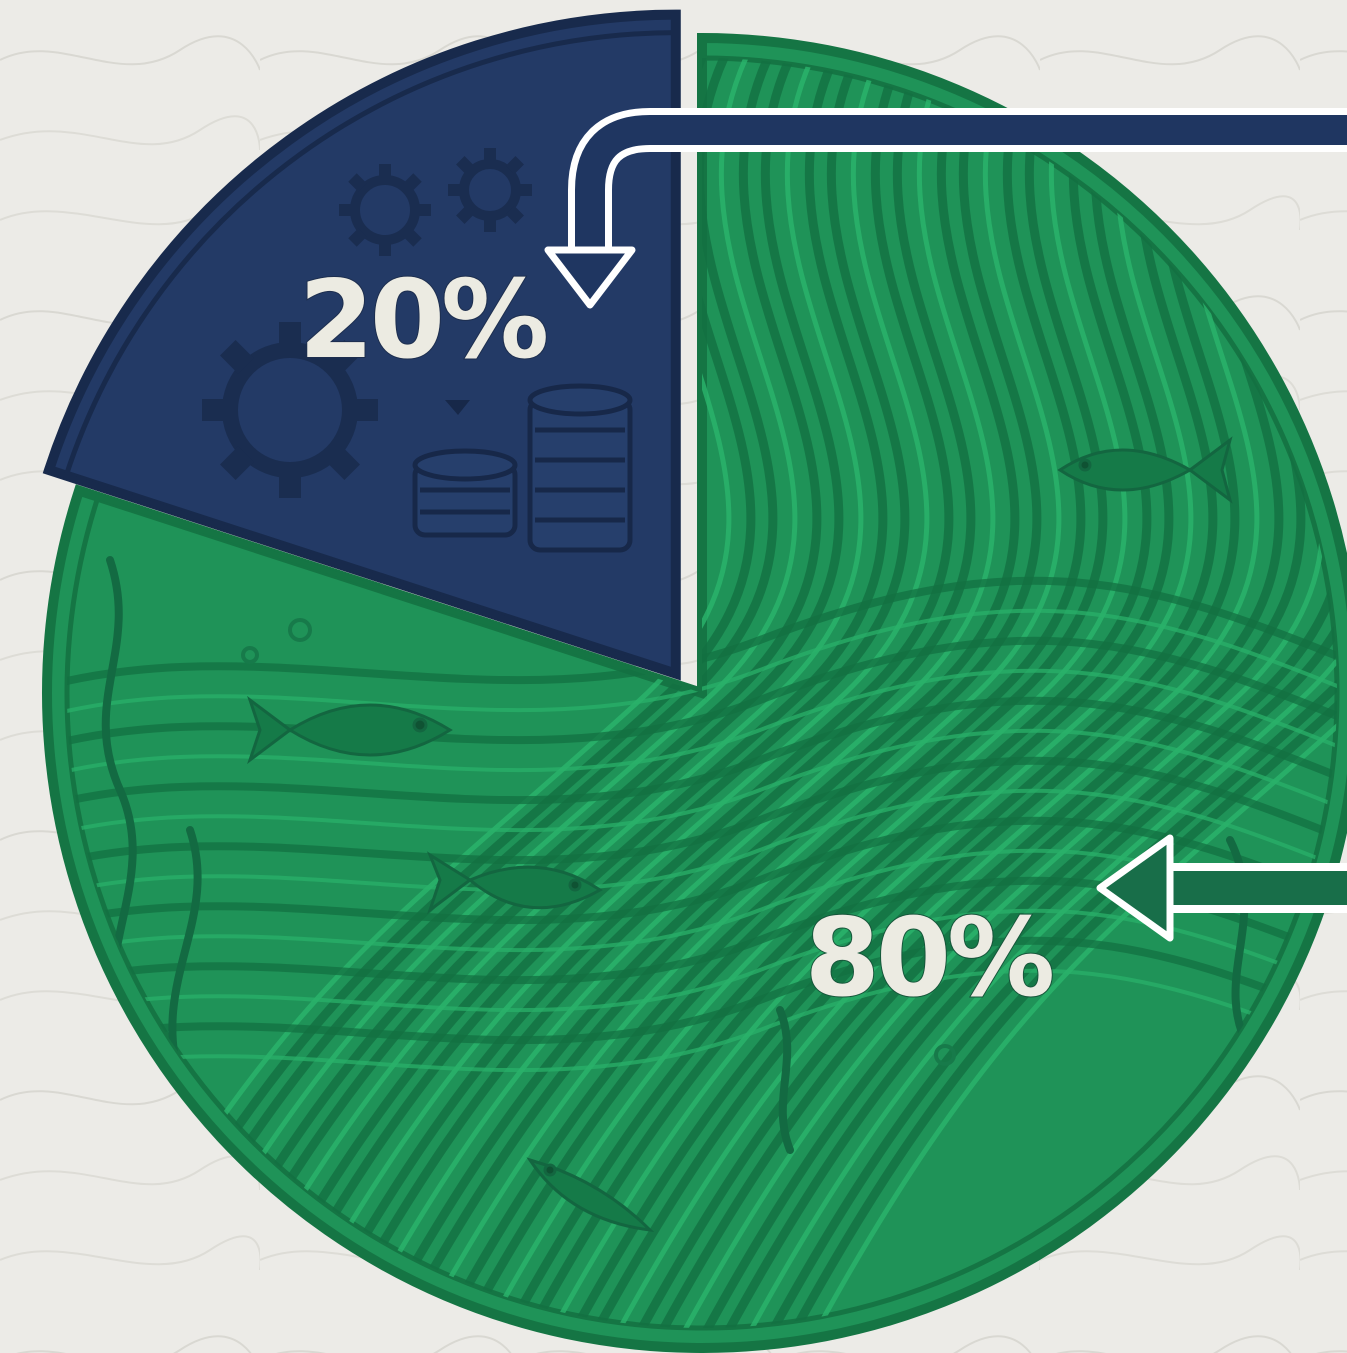 The width and height of the screenshot is (1347, 1353). Describe the element at coordinates (457, 407) in the screenshot. I see `small-down-arrow-icon` at that location.